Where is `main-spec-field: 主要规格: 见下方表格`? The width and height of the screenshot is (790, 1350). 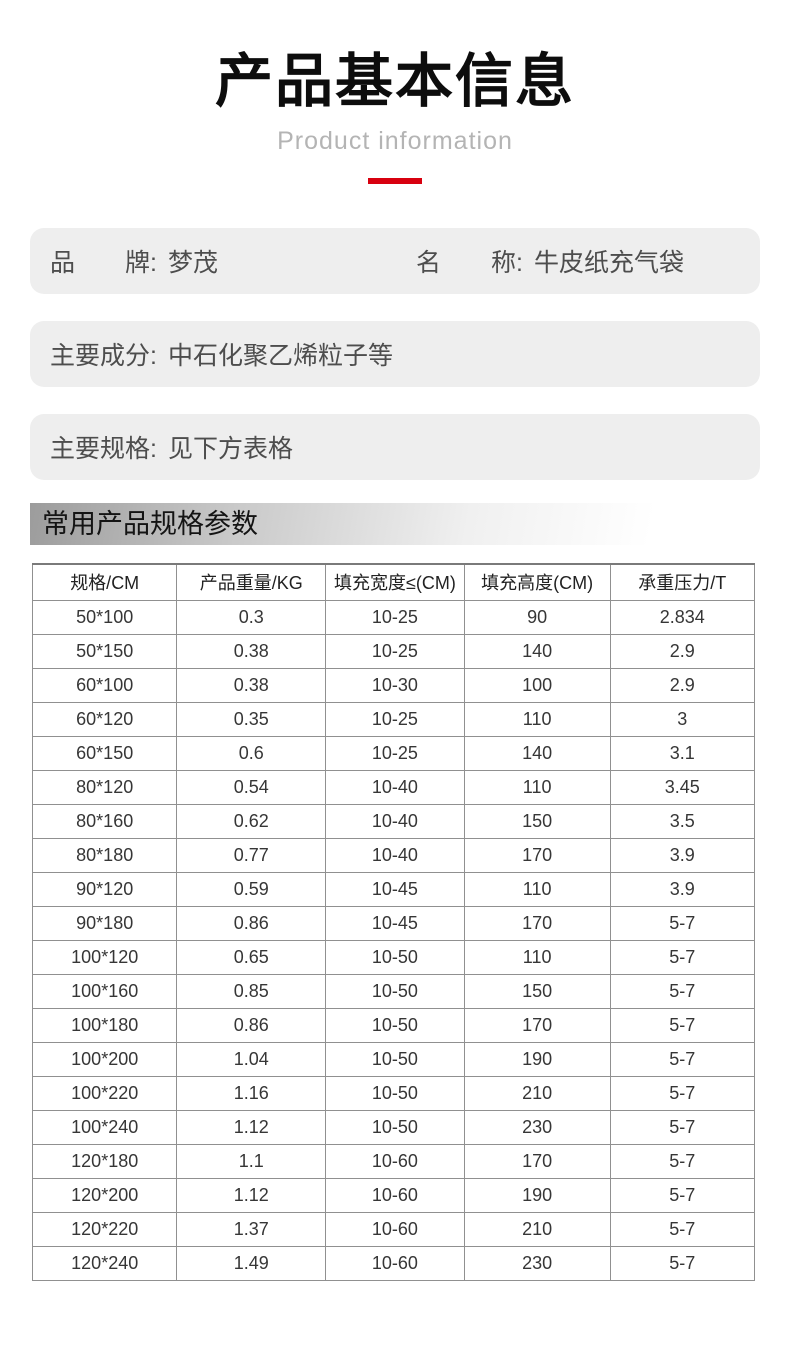
main-spec-field: 主要规格: 见下方表格 is located at coordinates (171, 447).